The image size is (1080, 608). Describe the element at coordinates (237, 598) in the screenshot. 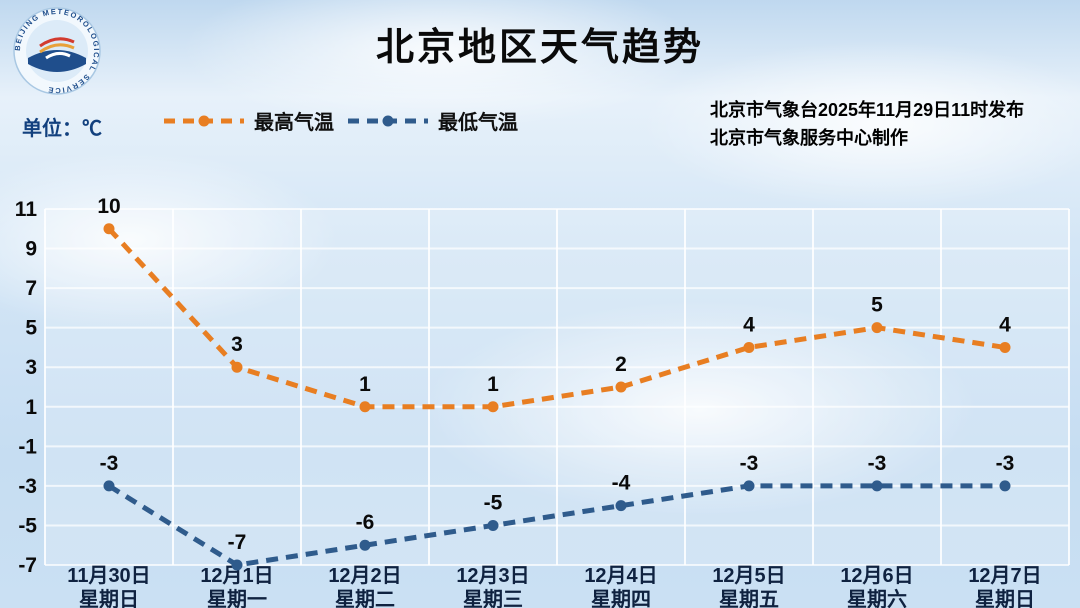

I see `x-axis-weekday-label: 星期一` at that location.